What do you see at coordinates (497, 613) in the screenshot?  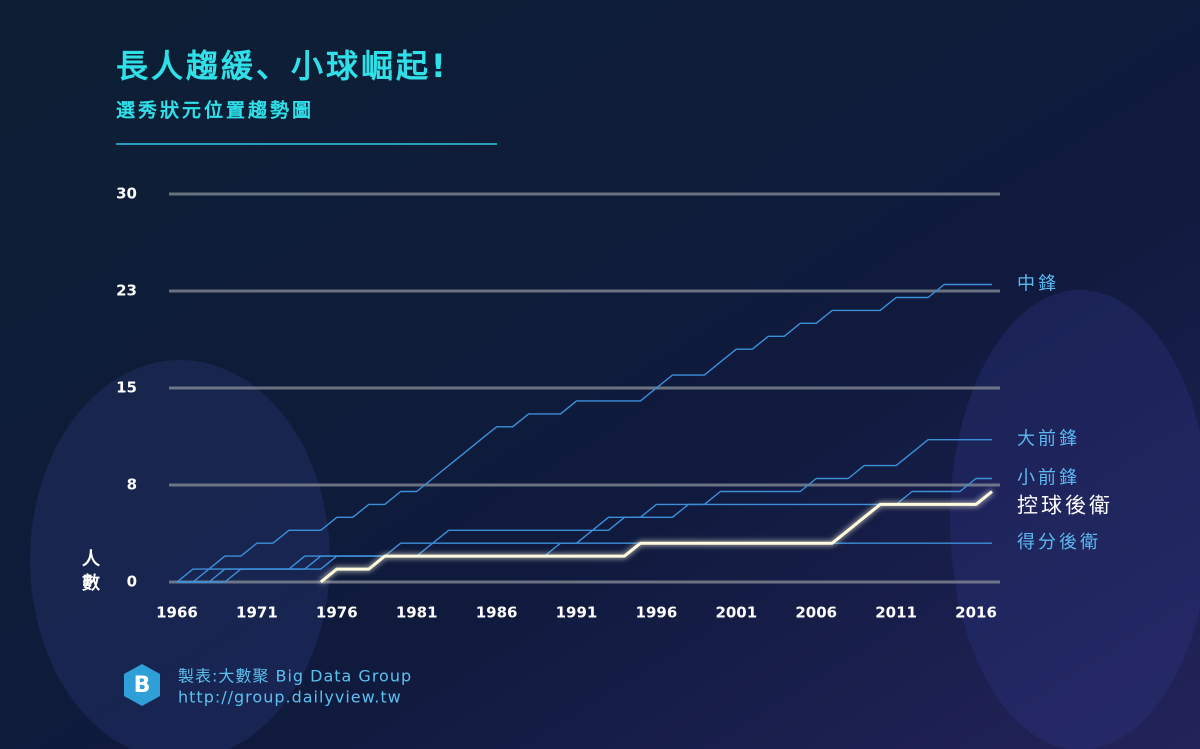 I see `x-tick-label: 1986` at bounding box center [497, 613].